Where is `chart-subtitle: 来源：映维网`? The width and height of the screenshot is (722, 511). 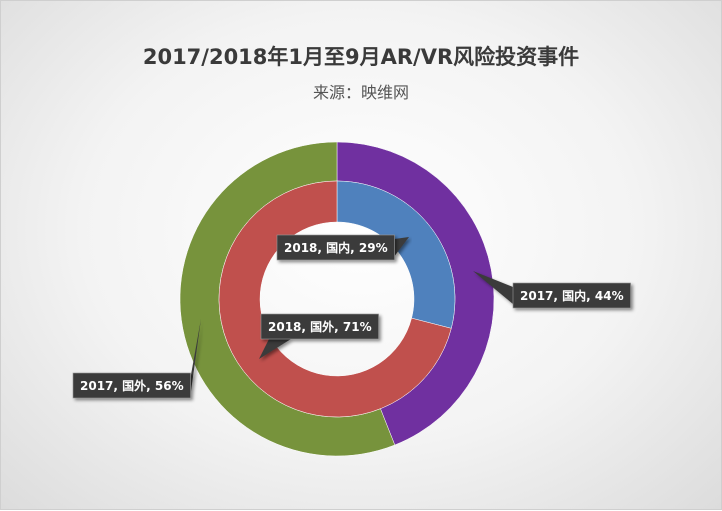
chart-subtitle: 来源：映维网 is located at coordinates (360, 92).